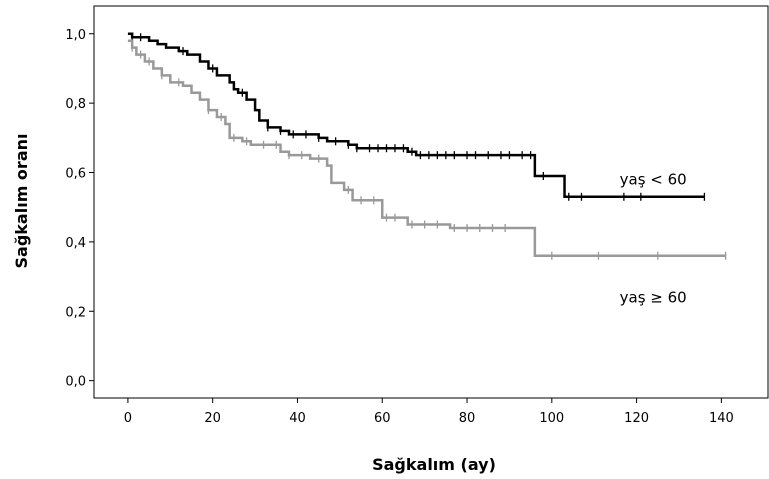 The image size is (769, 479). I want to click on y-tick-label: 0,2, so click(75, 312).